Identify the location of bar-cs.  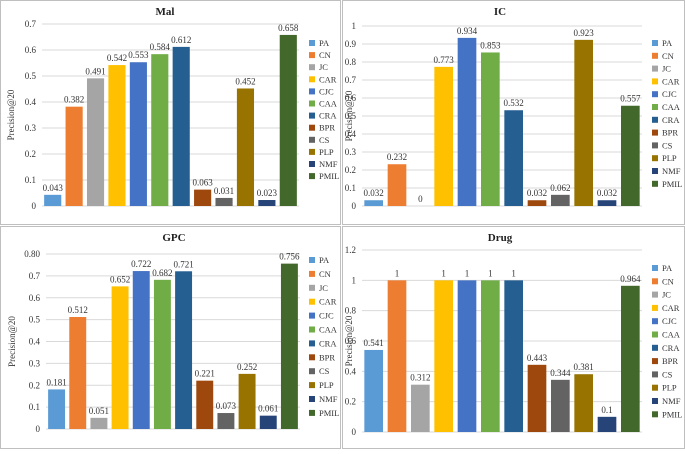
(560, 200).